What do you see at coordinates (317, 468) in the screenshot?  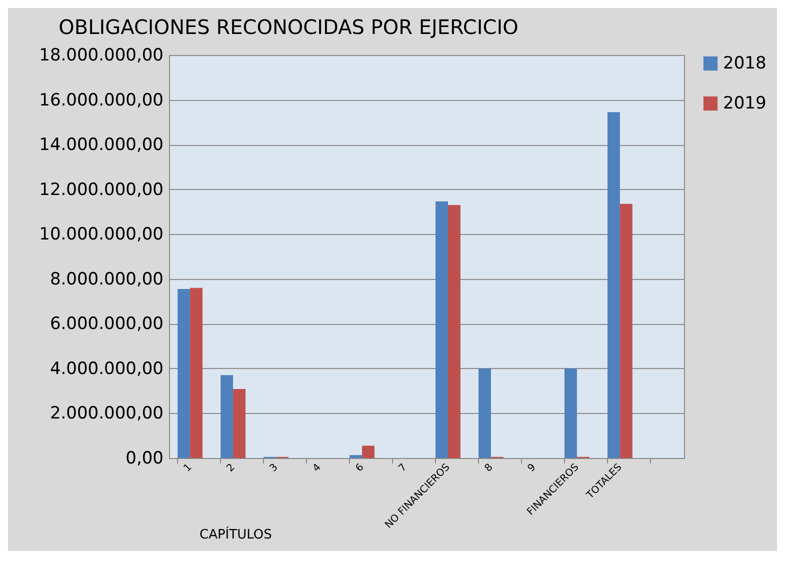 I see `x-tick-label: 4` at bounding box center [317, 468].